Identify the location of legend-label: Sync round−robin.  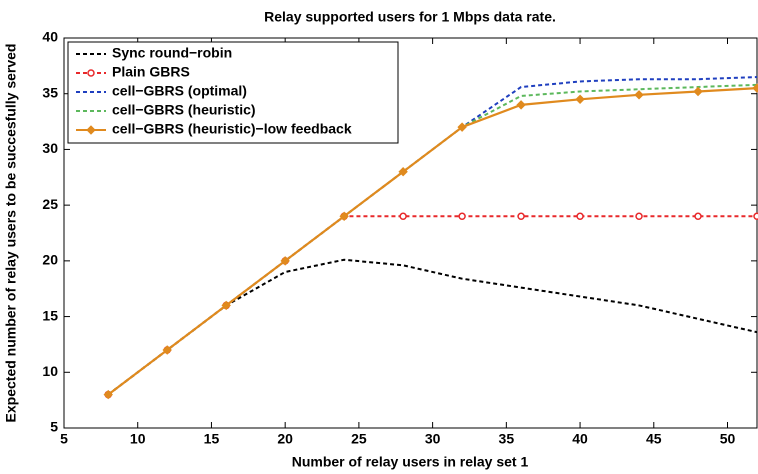
(172, 53).